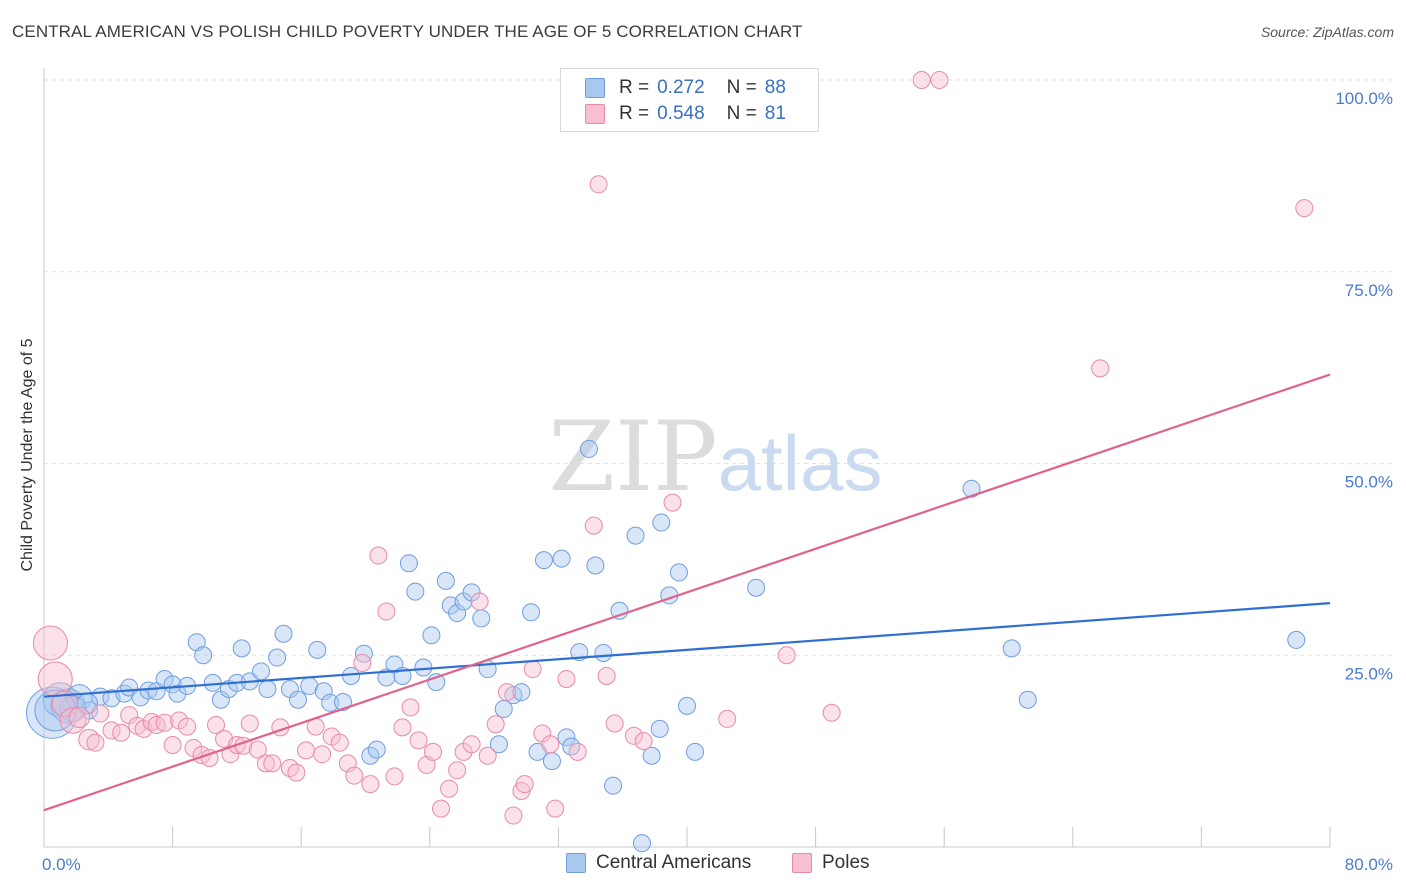 Image resolution: width=1406 pixels, height=892 pixels. Describe the element at coordinates (632, 457) in the screenshot. I see `watermark-zip: ZIP` at that location.